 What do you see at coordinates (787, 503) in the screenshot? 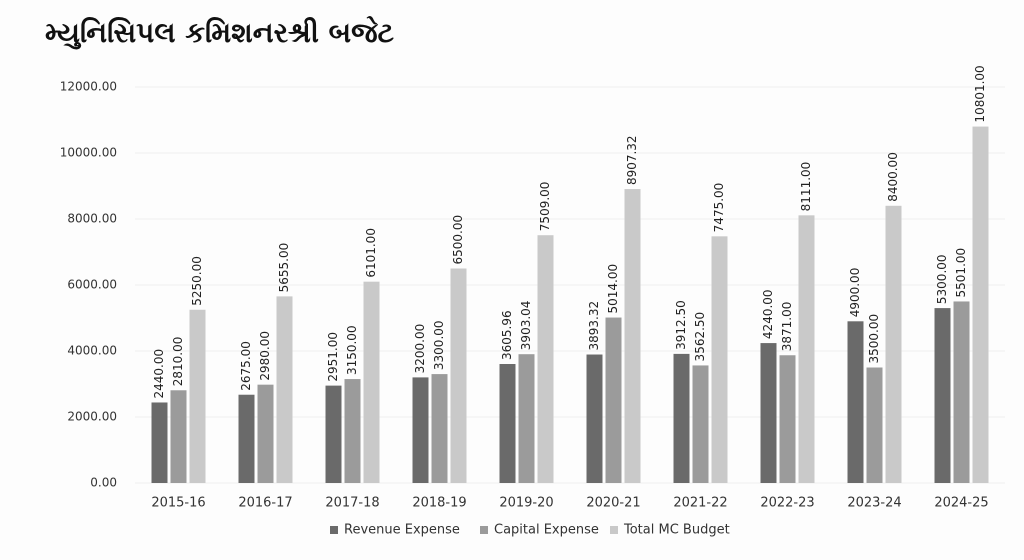
I see `x-tick-label: 2022-23` at bounding box center [787, 503].